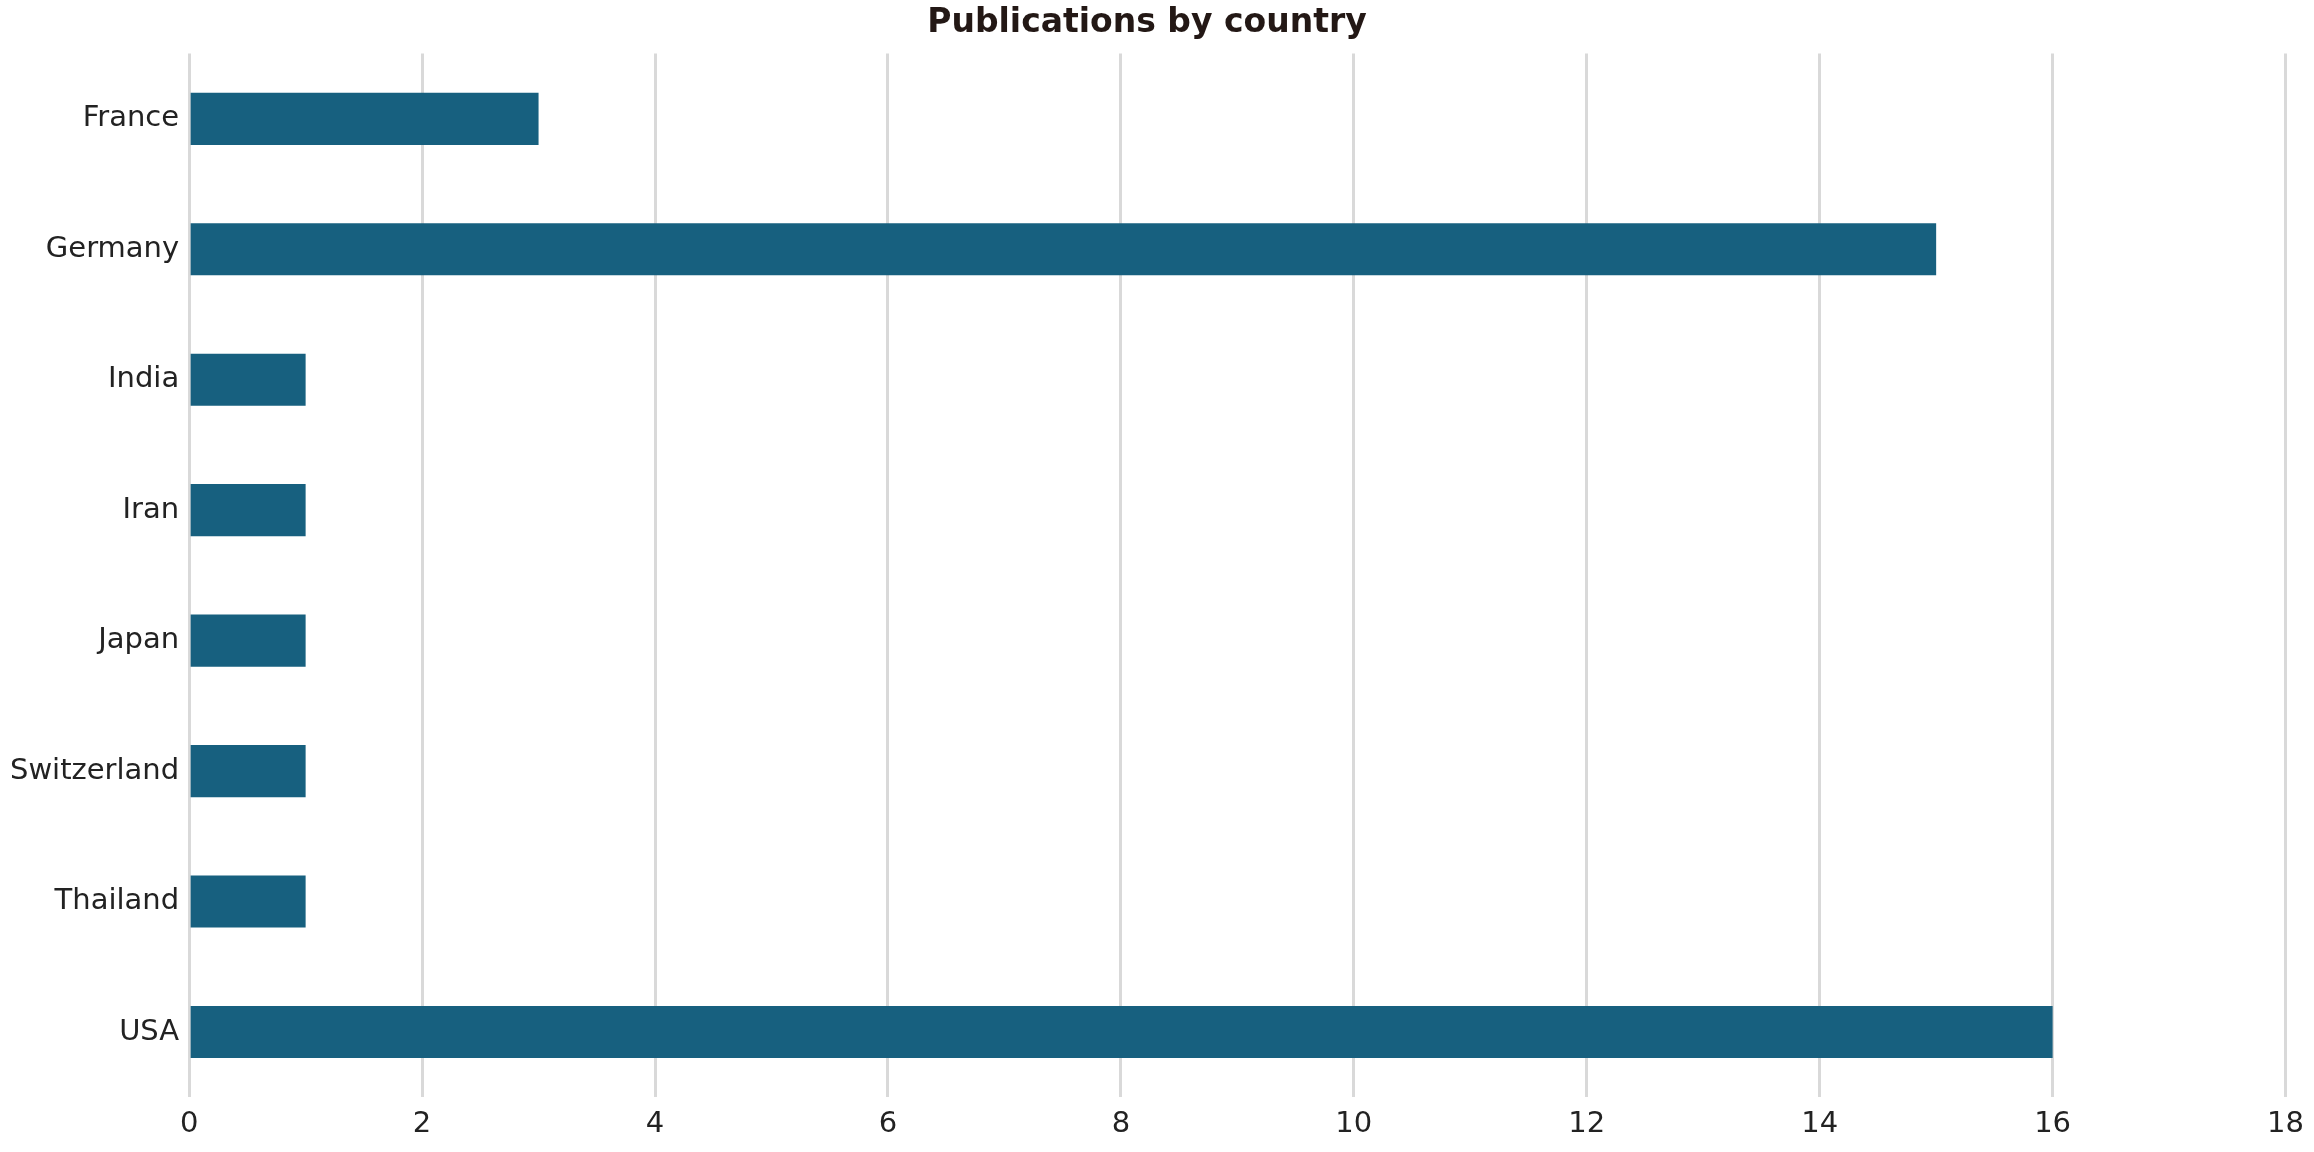  What do you see at coordinates (422, 1122) in the screenshot?
I see `x-tick-label: 2` at bounding box center [422, 1122].